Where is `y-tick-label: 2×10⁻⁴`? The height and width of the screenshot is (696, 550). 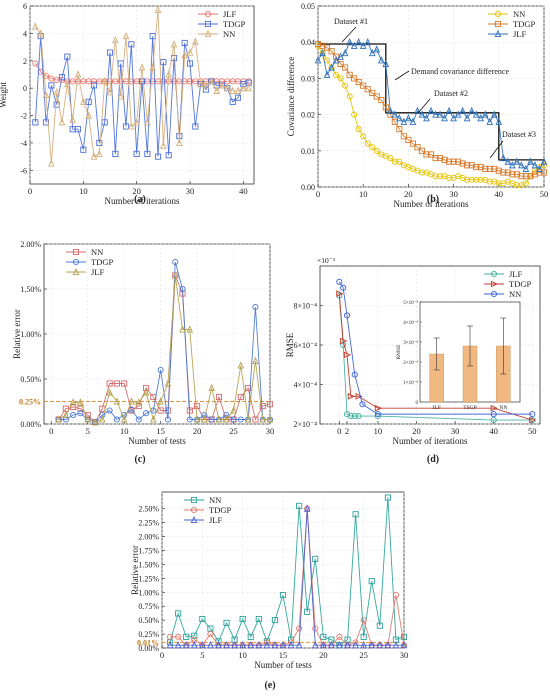 y-tick-label: 2×10⁻⁴ is located at coordinates (305, 424).